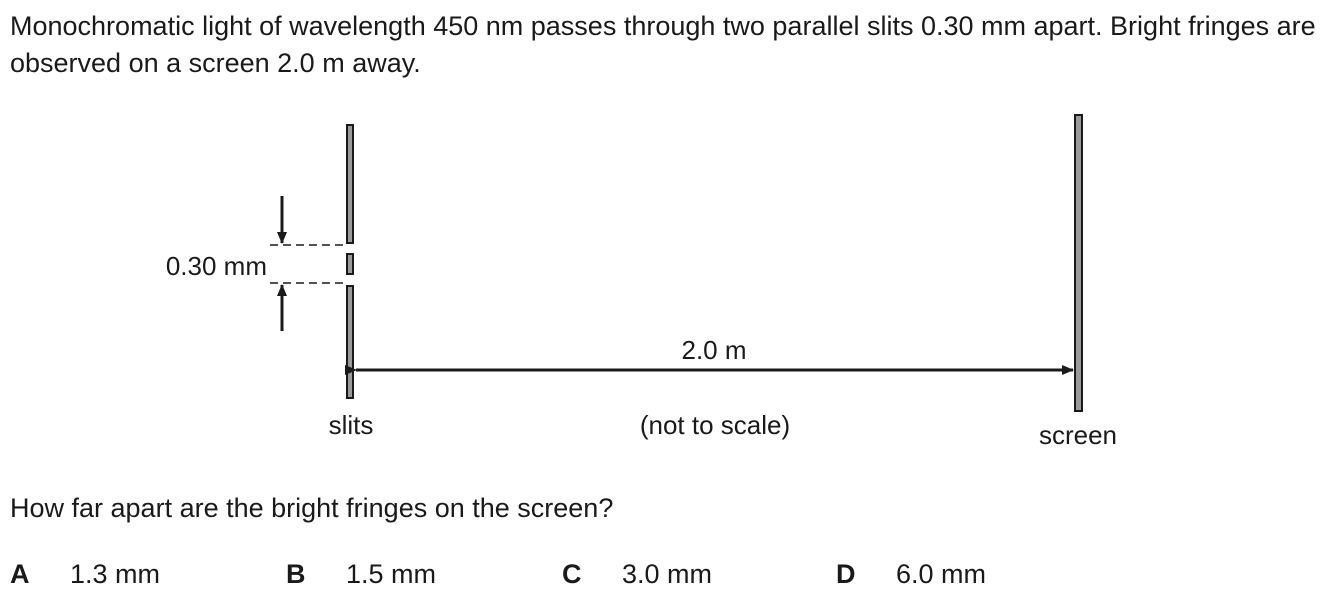  What do you see at coordinates (572, 574) in the screenshot?
I see `option-c-letter: C` at bounding box center [572, 574].